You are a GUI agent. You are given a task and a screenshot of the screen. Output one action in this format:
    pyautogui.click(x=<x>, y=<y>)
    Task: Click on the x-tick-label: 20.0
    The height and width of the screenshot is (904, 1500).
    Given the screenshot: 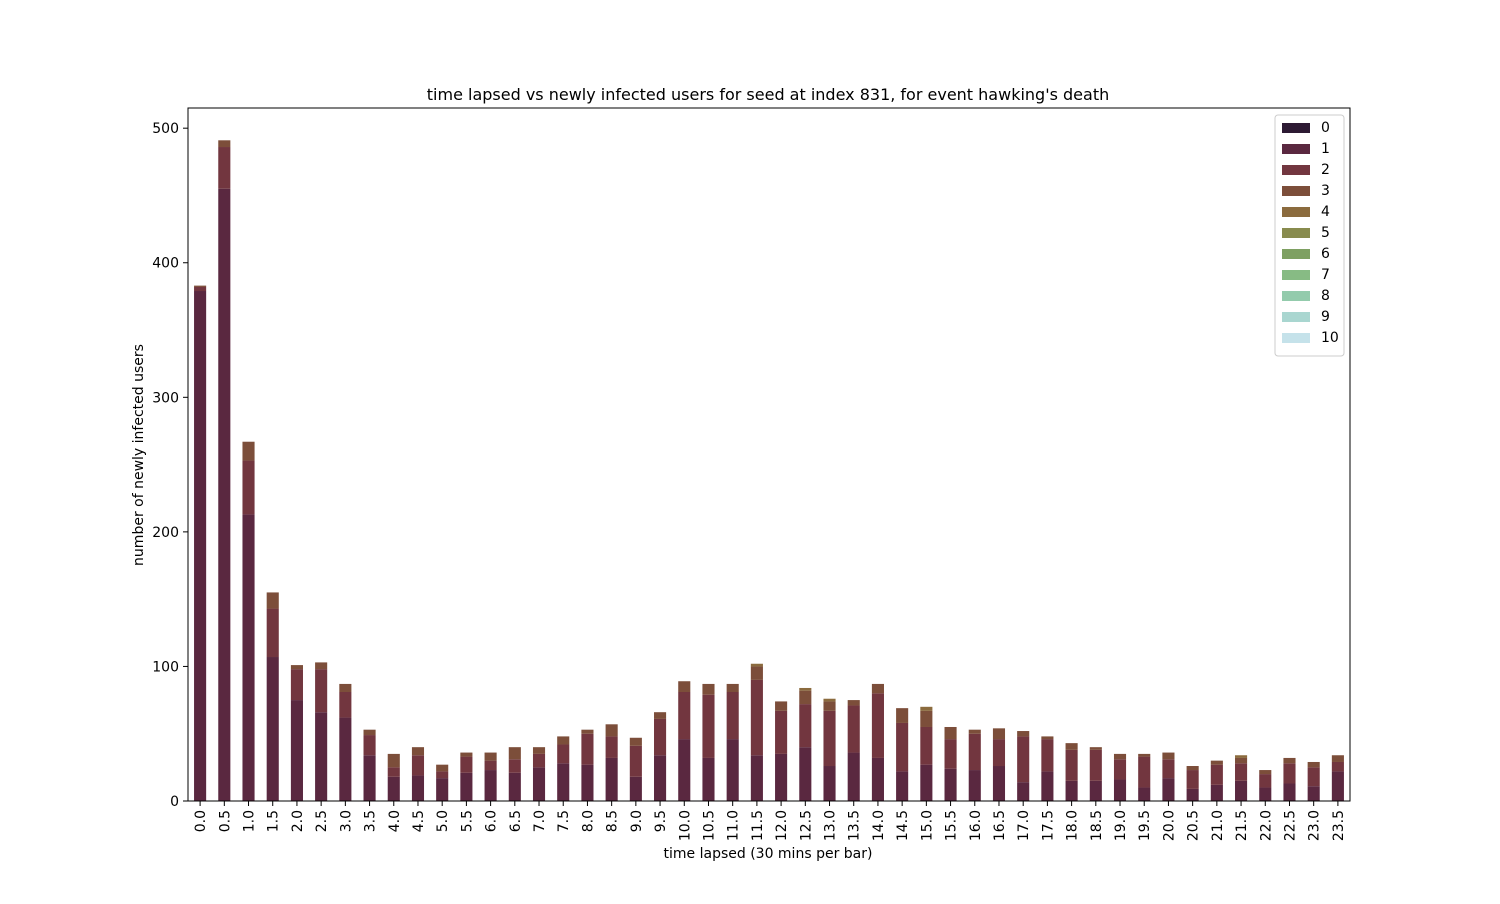 What is the action you would take?
    pyautogui.click(x=1169, y=825)
    